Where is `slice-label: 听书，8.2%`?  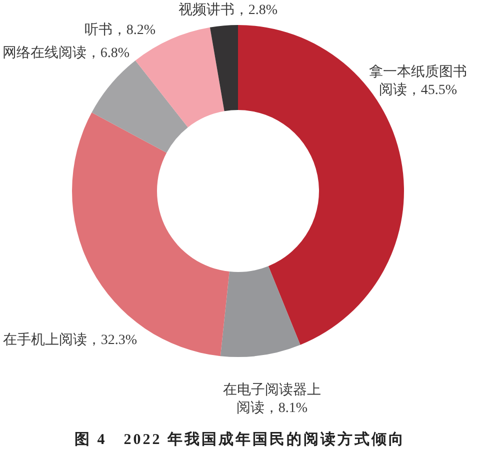
slice-label: 听书，8.2% is located at coordinates (120, 31).